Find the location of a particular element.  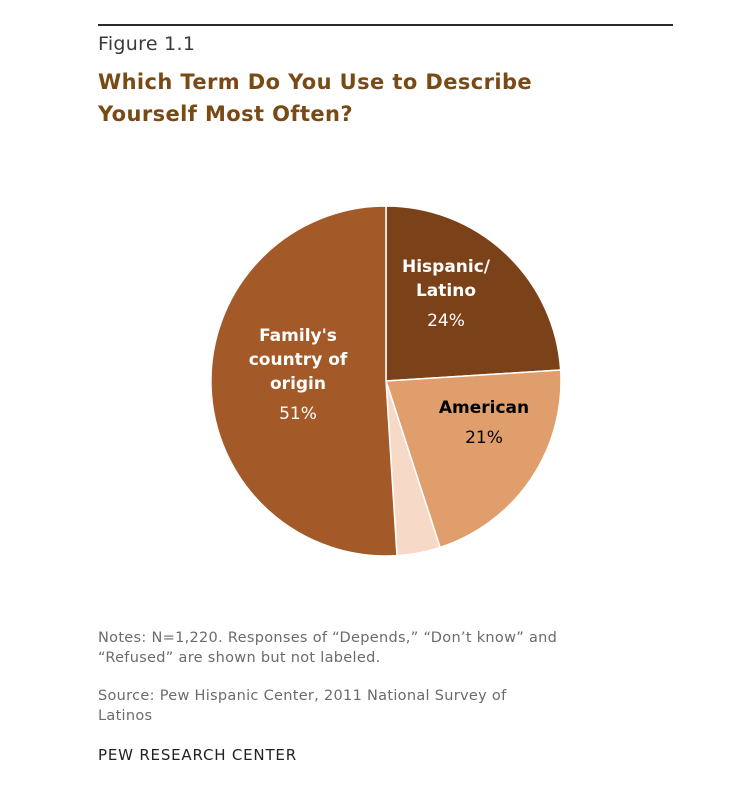

slice-label-1-line-0: American is located at coordinates (484, 408).